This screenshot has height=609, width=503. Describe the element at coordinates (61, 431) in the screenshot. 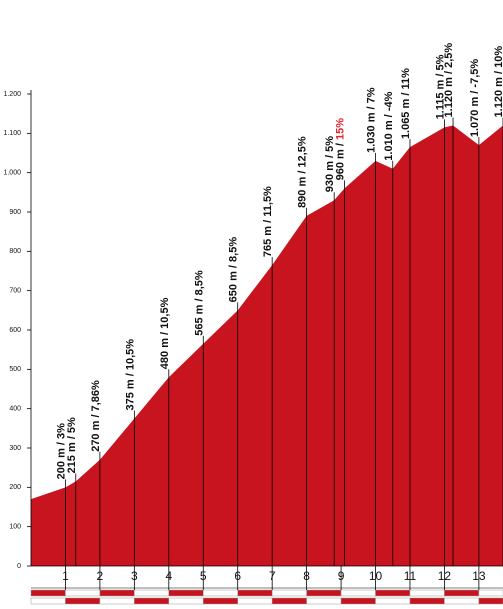

I see `annotation-grade: 3%` at that location.